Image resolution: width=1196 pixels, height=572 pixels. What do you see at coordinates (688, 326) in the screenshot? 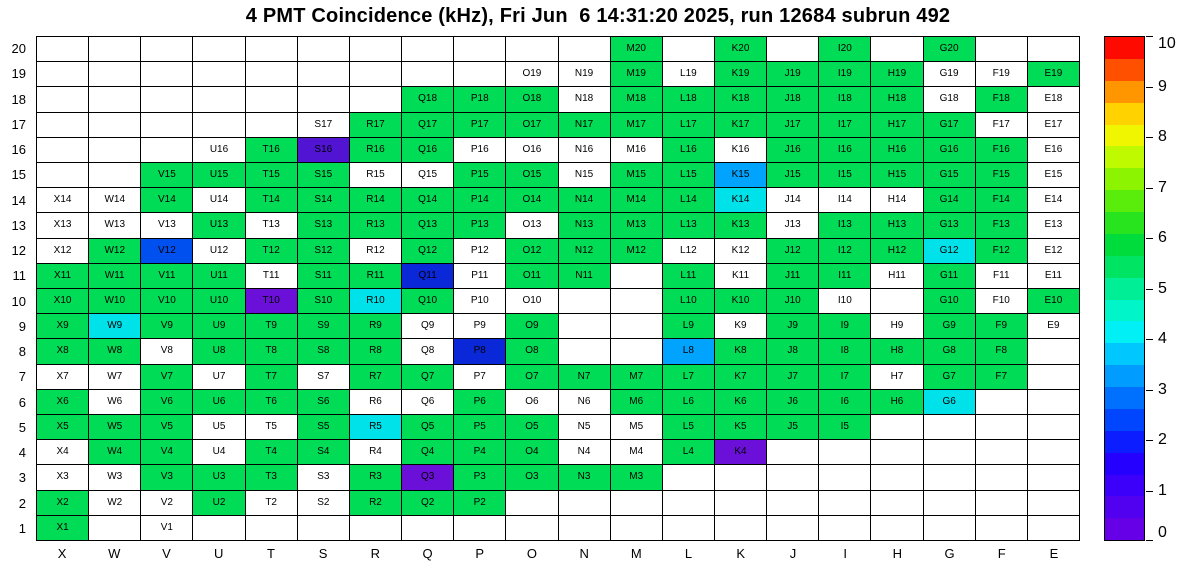
I see `heatmap-cell: L9` at bounding box center [688, 326].